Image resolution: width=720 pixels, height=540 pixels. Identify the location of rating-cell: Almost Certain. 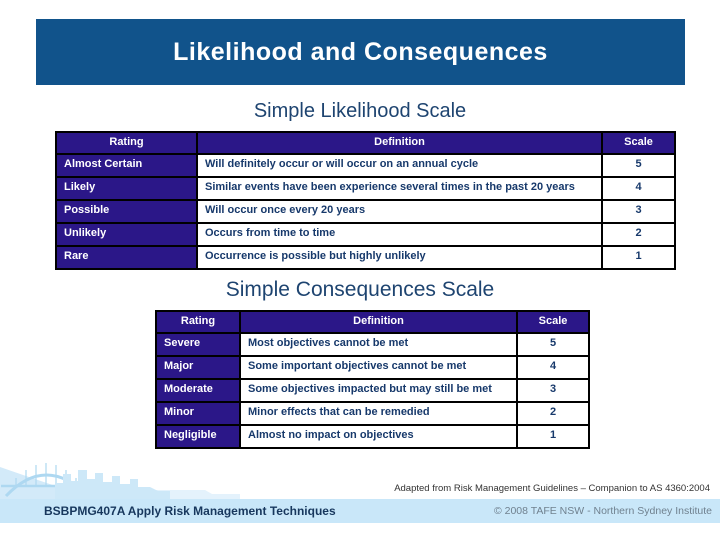
(126, 165).